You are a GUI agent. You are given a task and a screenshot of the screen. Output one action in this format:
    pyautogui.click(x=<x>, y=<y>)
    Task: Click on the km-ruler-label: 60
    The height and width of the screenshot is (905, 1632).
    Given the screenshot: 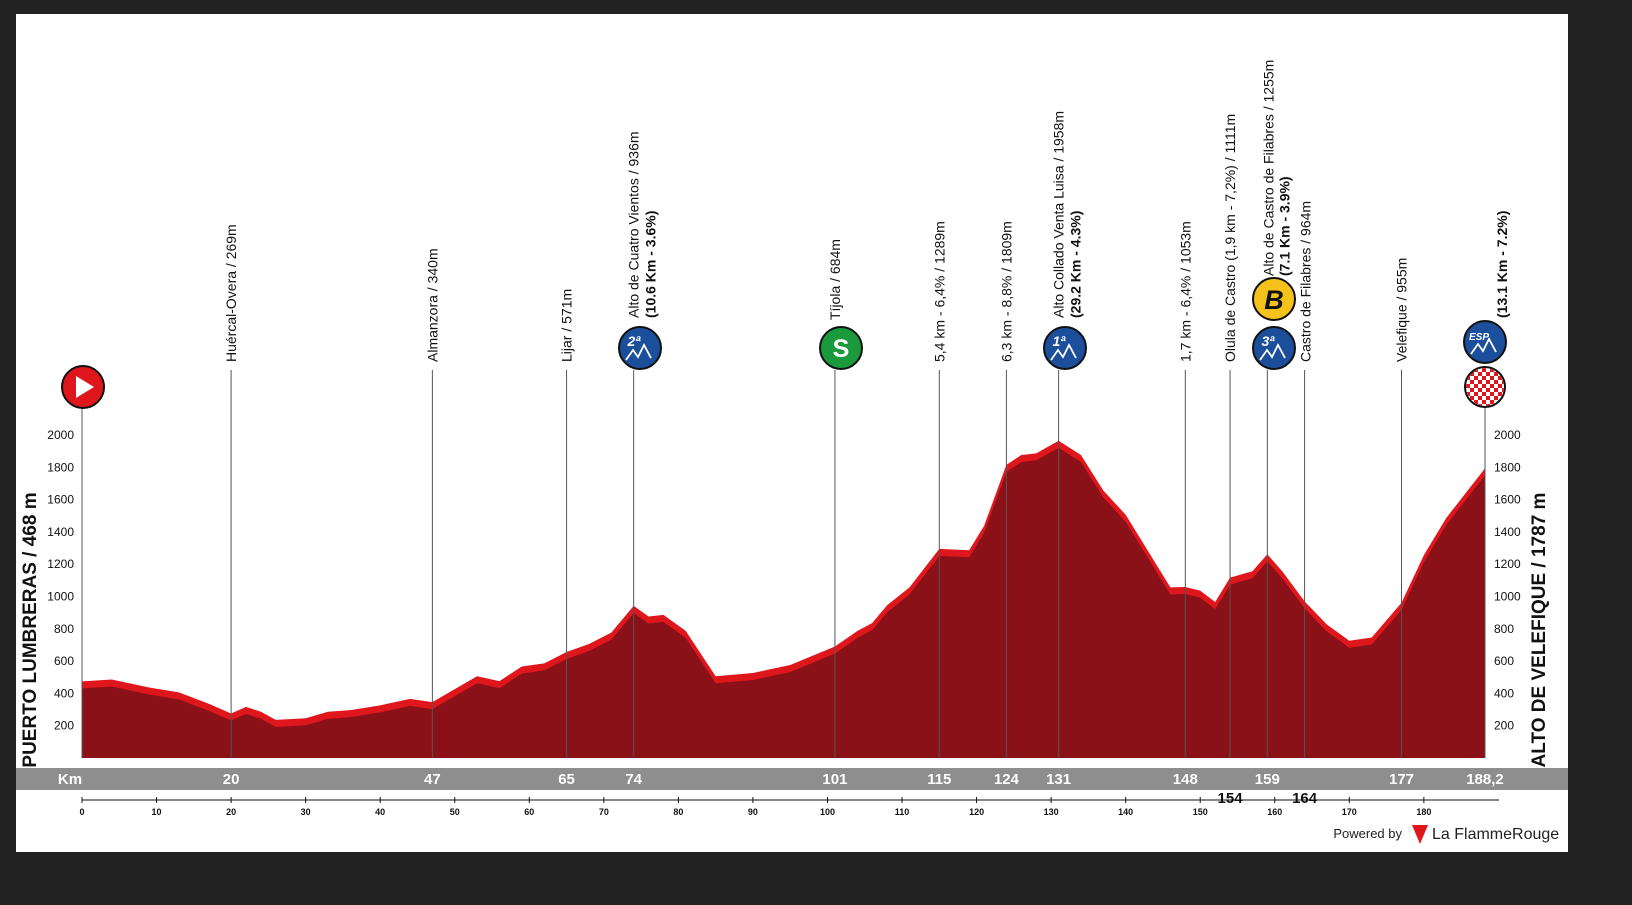 What is the action you would take?
    pyautogui.click(x=529, y=812)
    